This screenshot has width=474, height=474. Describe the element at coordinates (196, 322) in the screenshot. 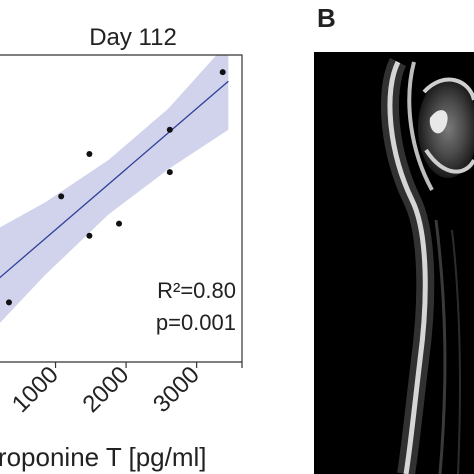

I see `p-value-annotation: p=0.001` at that location.